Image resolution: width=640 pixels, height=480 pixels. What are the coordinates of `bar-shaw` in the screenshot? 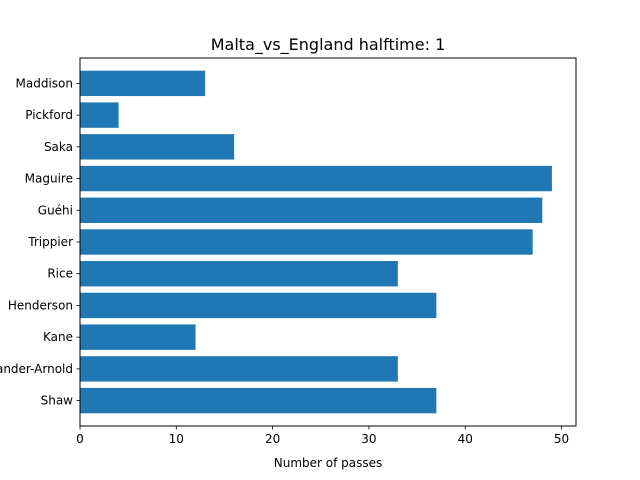 It's located at (258, 400).